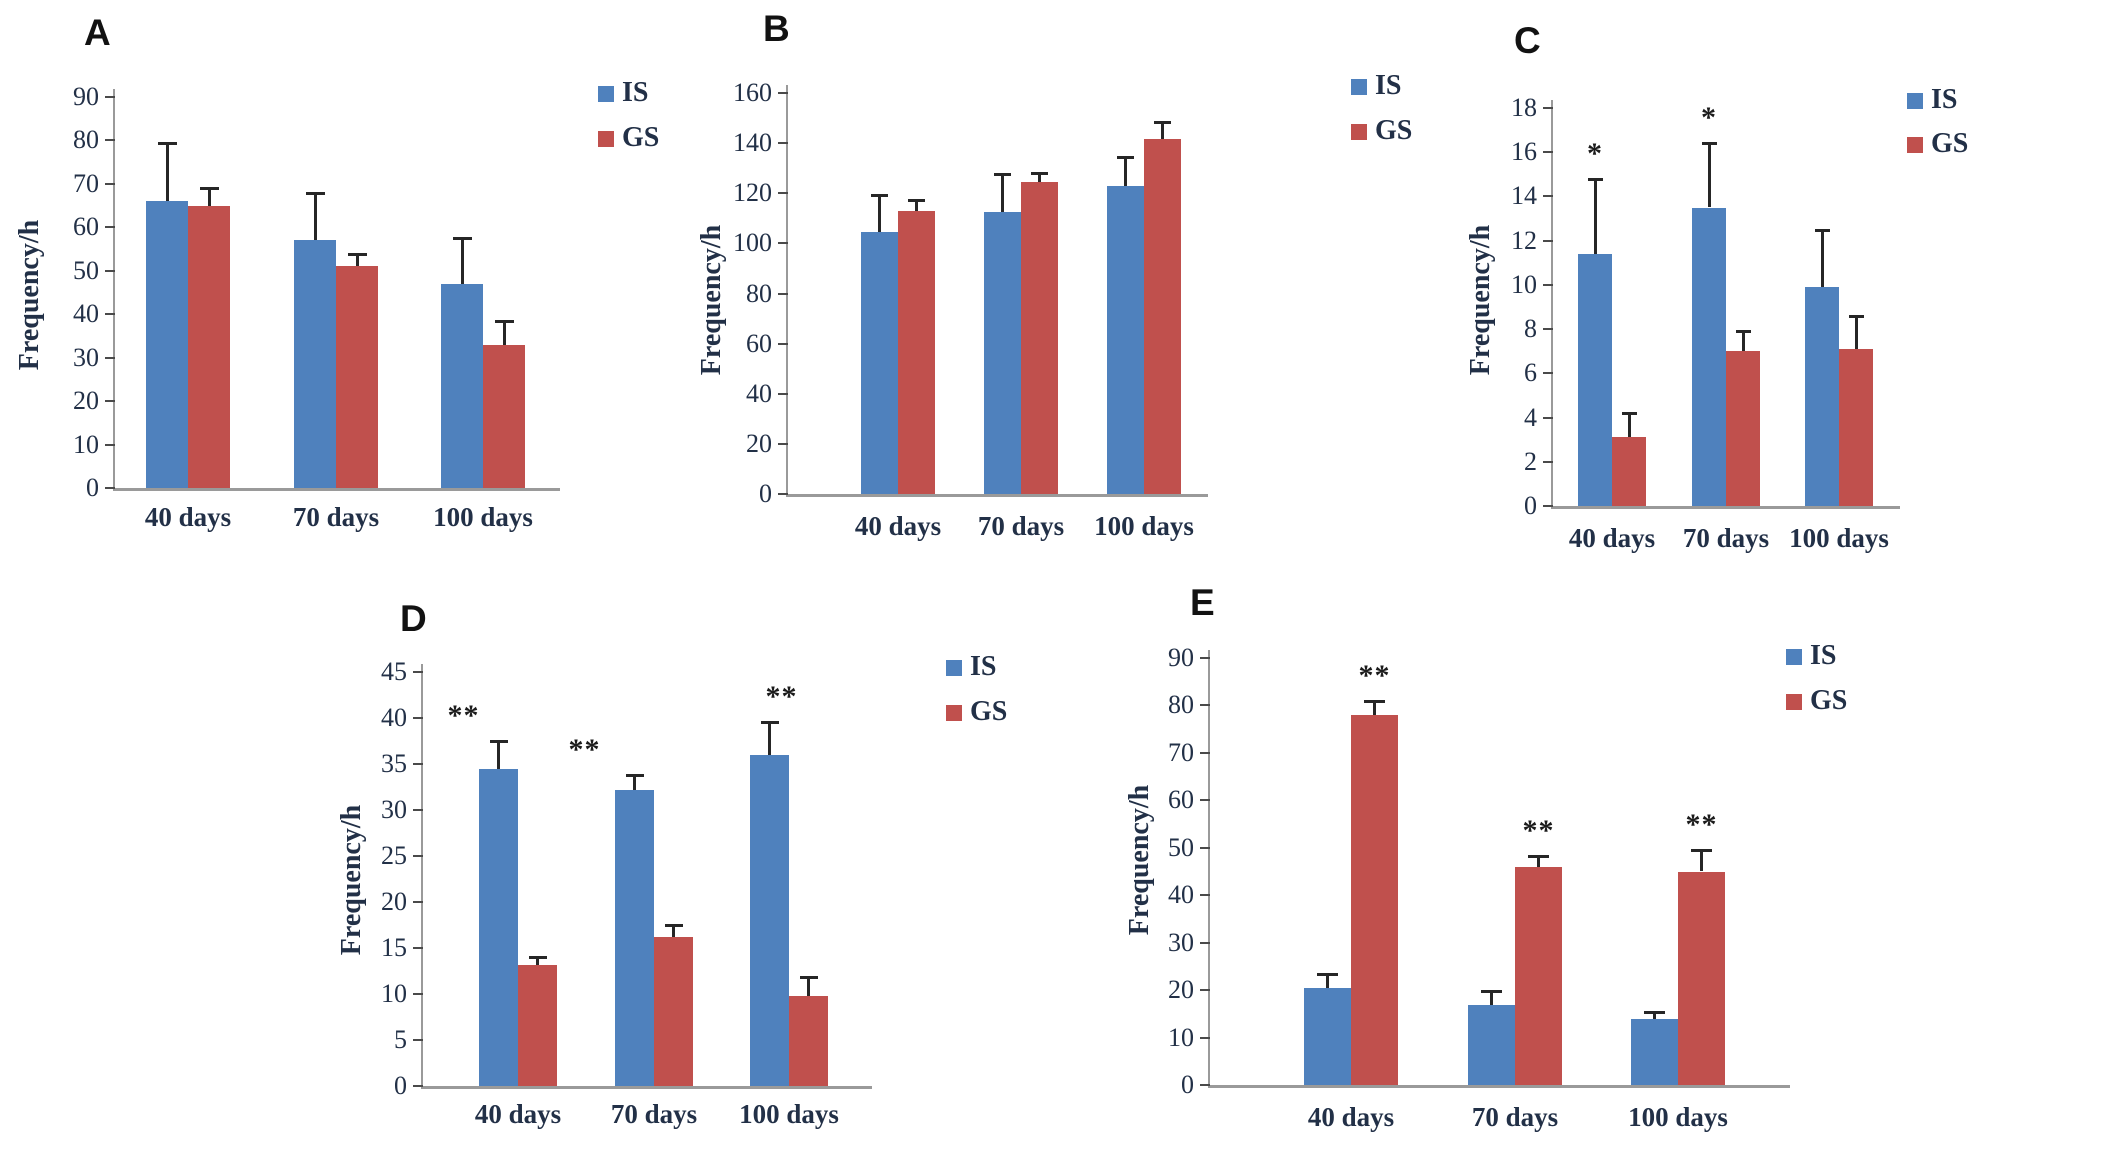 The width and height of the screenshot is (2106, 1150). Describe the element at coordinates (394, 671) in the screenshot. I see `y-tick-label: 45` at that location.